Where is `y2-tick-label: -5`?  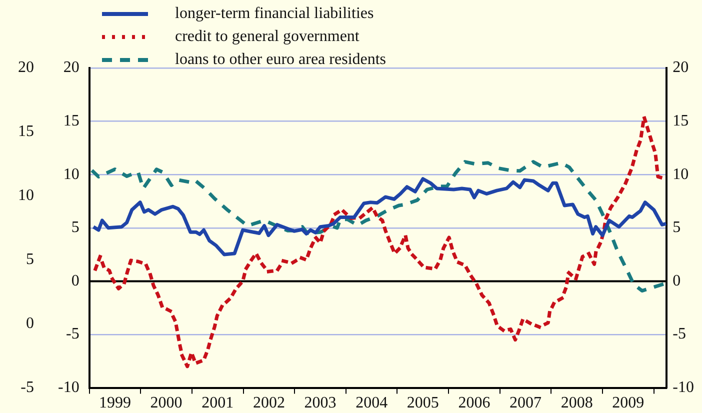 y2-tick-label: -5 is located at coordinates (679, 334).